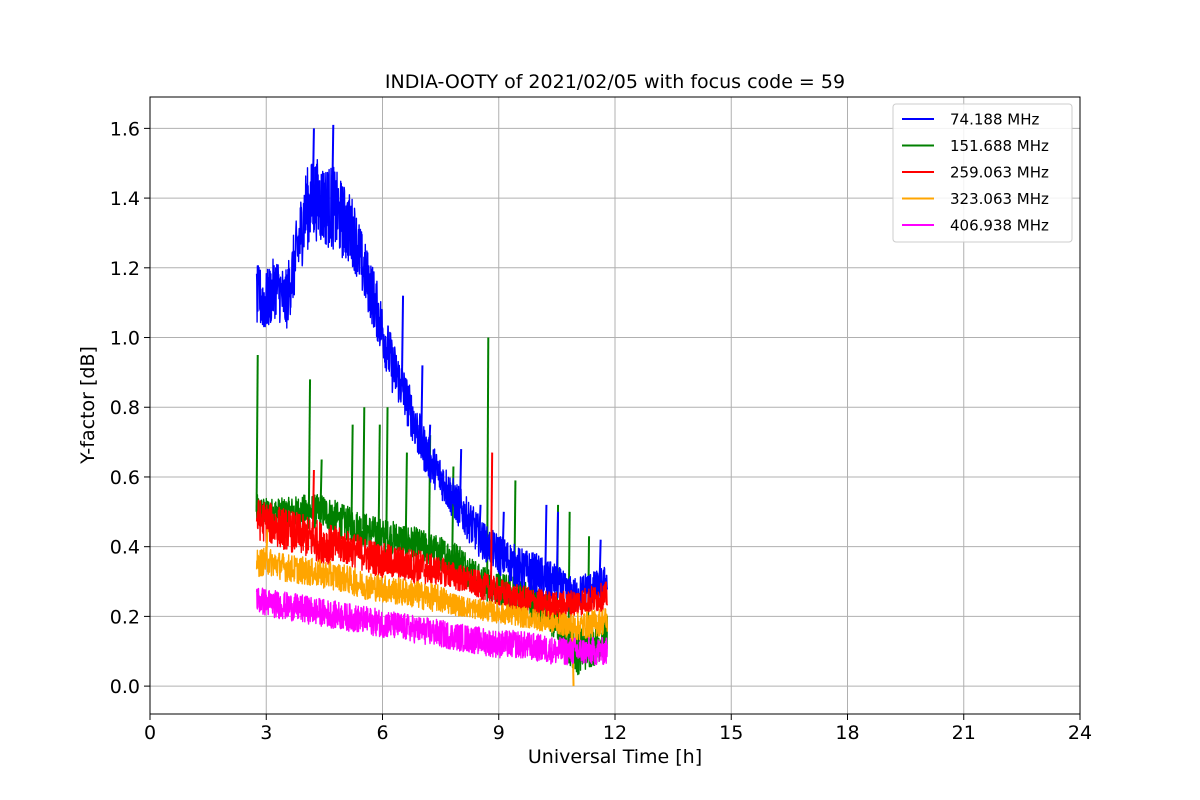 The width and height of the screenshot is (1200, 800). I want to click on x-tick-label: 21, so click(964, 733).